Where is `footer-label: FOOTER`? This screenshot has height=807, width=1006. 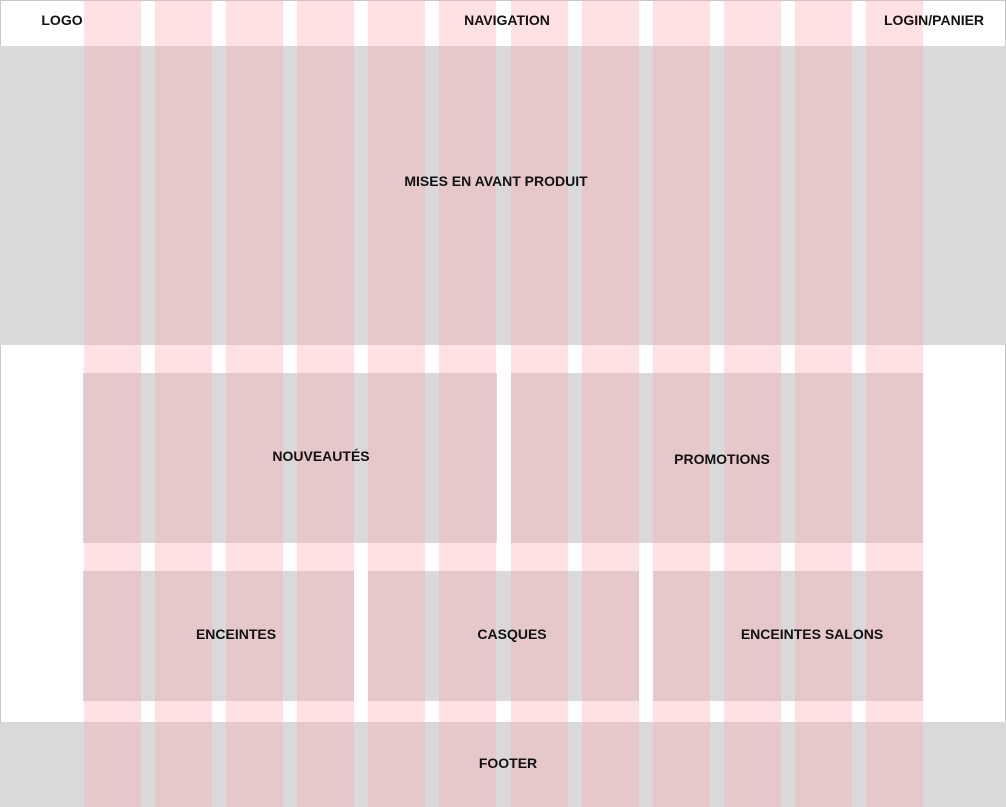 footer-label: FOOTER is located at coordinates (508, 763).